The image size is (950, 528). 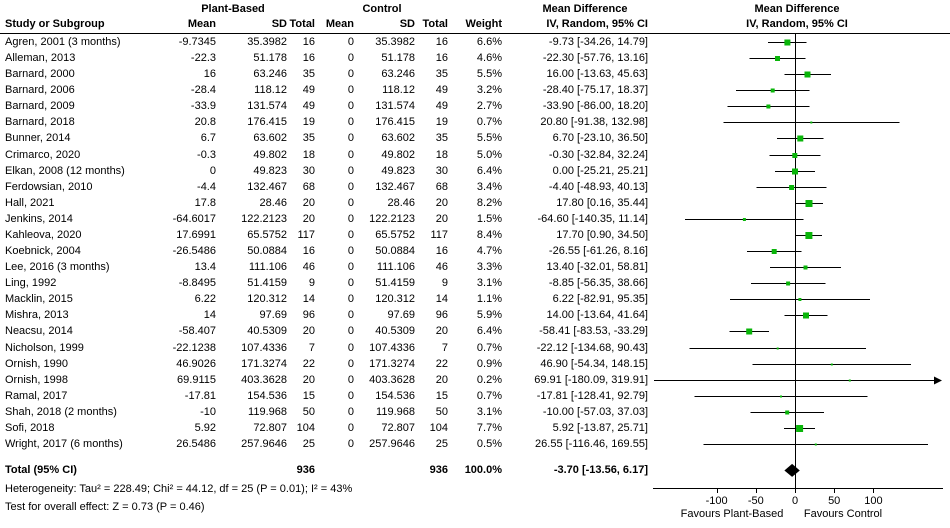 What do you see at coordinates (270, 90) in the screenshot?
I see `pb-sd-cell: 118.12` at bounding box center [270, 90].